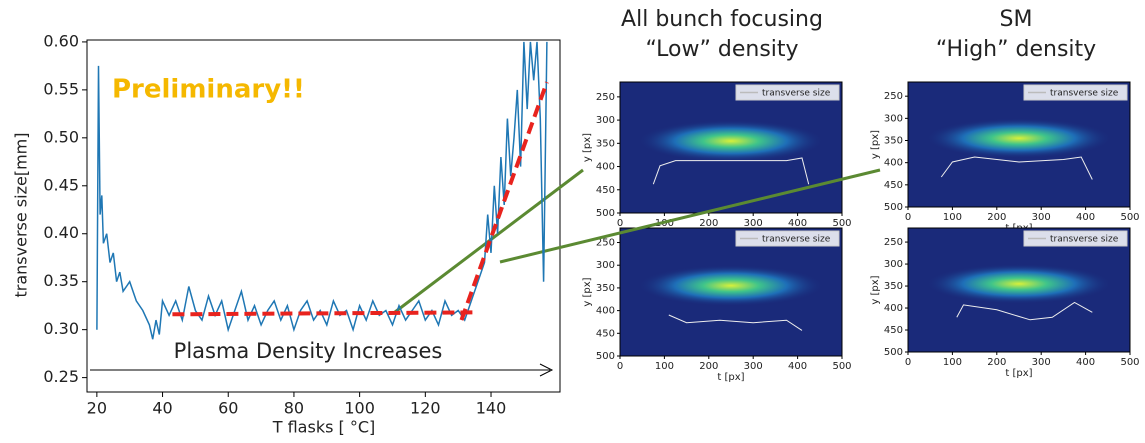  What do you see at coordinates (721, 49) in the screenshot?
I see `header: “Low” density` at bounding box center [721, 49].